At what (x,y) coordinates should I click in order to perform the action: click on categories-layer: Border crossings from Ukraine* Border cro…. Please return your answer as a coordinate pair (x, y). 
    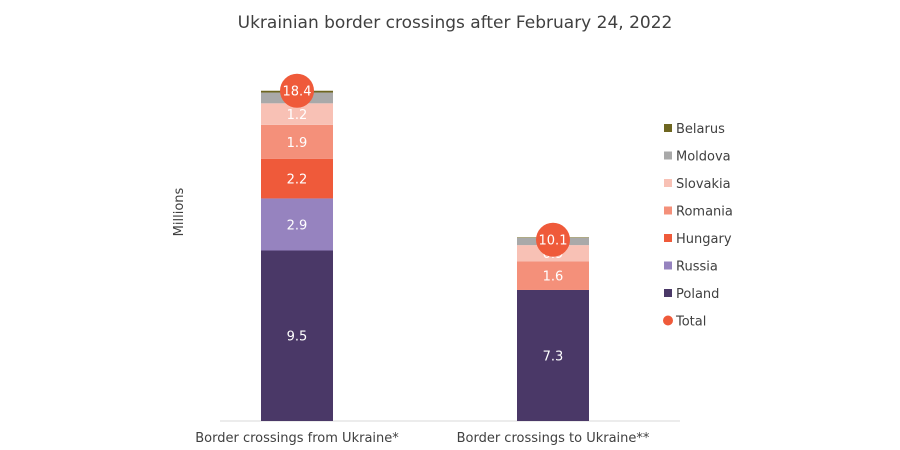
    Looking at the image, I should click on (422, 438).